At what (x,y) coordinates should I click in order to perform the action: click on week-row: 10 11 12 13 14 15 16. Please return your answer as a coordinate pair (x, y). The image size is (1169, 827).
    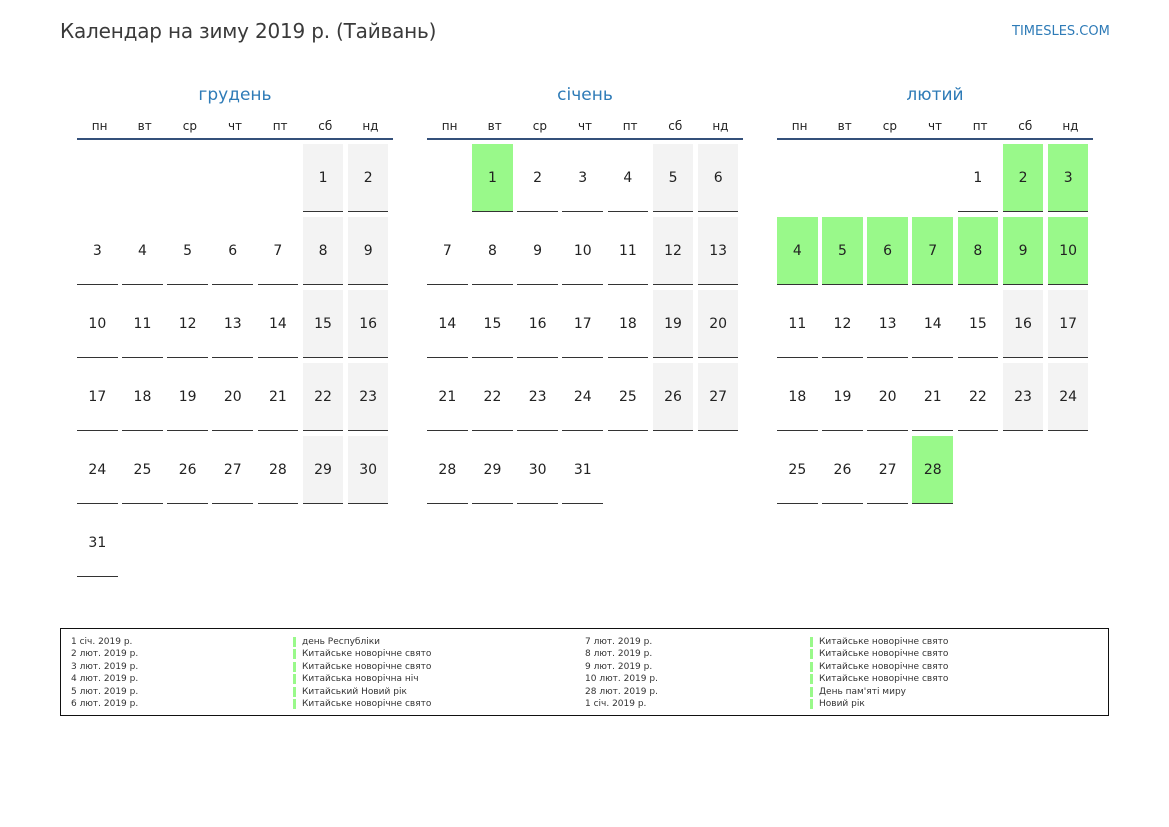
    Looking at the image, I should click on (235, 326).